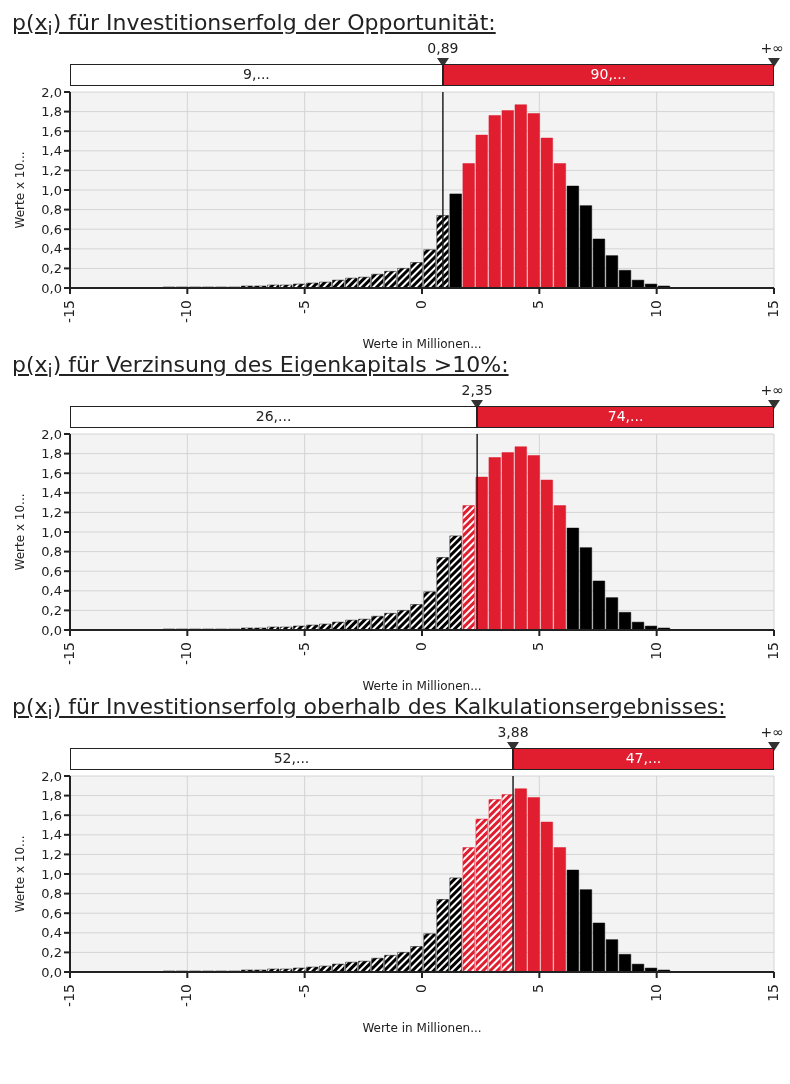 This screenshot has height=1084, width=790. Describe the element at coordinates (477, 390) in the screenshot. I see `ref-line-label: 2,35` at that location.